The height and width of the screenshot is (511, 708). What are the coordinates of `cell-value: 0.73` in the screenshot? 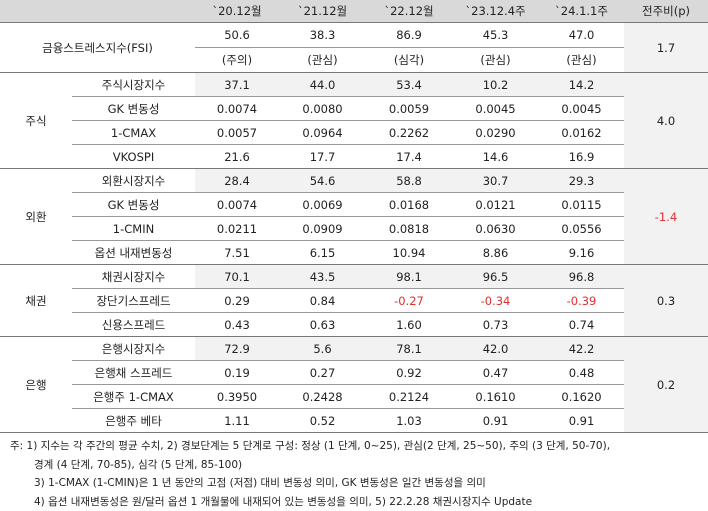 It's located at (495, 325).